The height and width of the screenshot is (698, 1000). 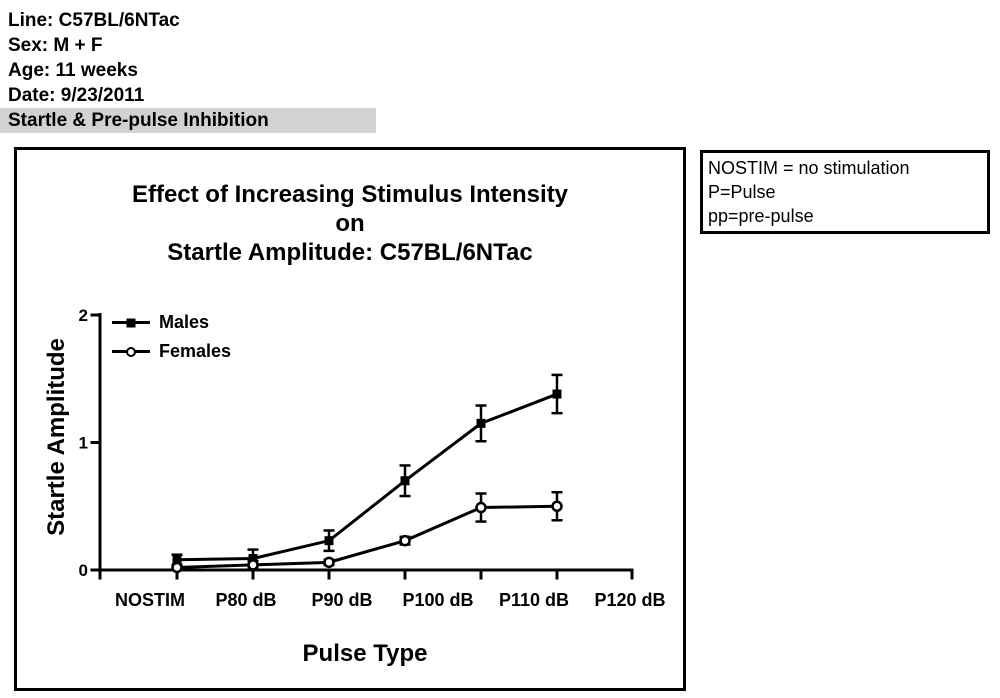 I want to click on legend-label-males: Males, so click(x=184, y=322).